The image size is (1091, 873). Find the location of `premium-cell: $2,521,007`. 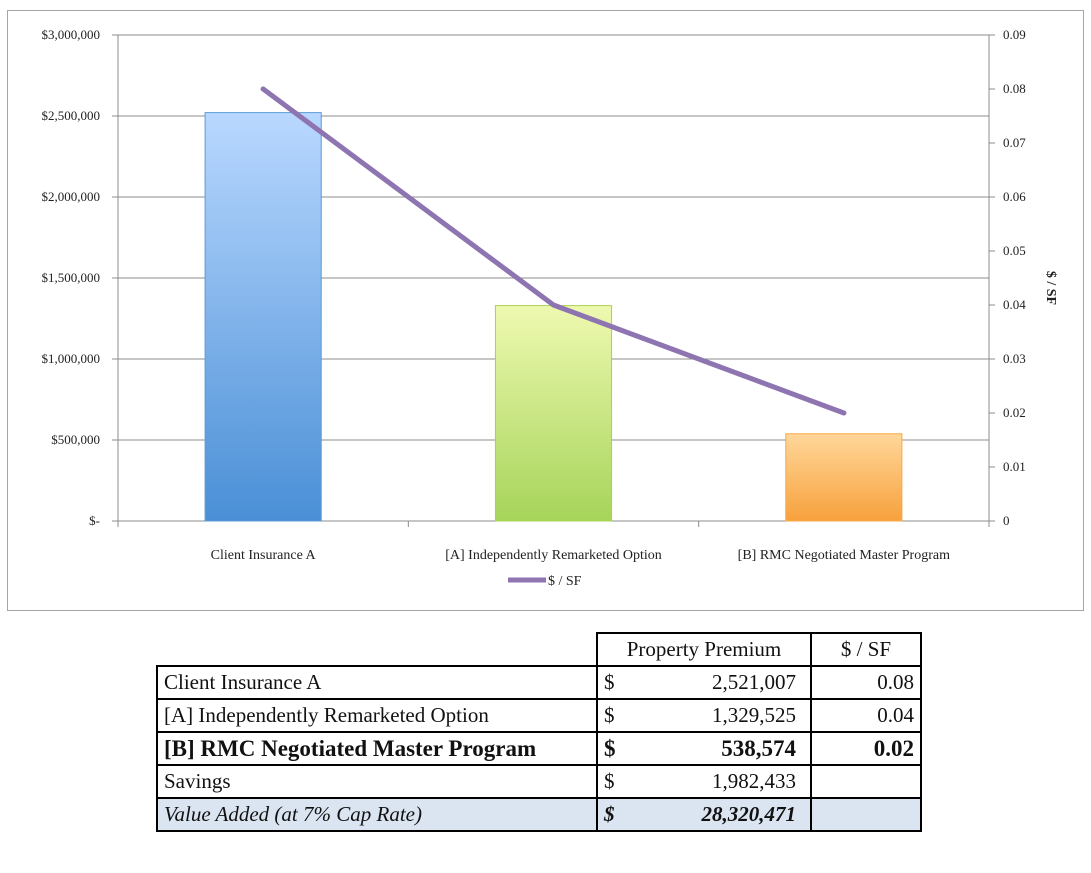

premium-cell: $2,521,007 is located at coordinates (704, 682).